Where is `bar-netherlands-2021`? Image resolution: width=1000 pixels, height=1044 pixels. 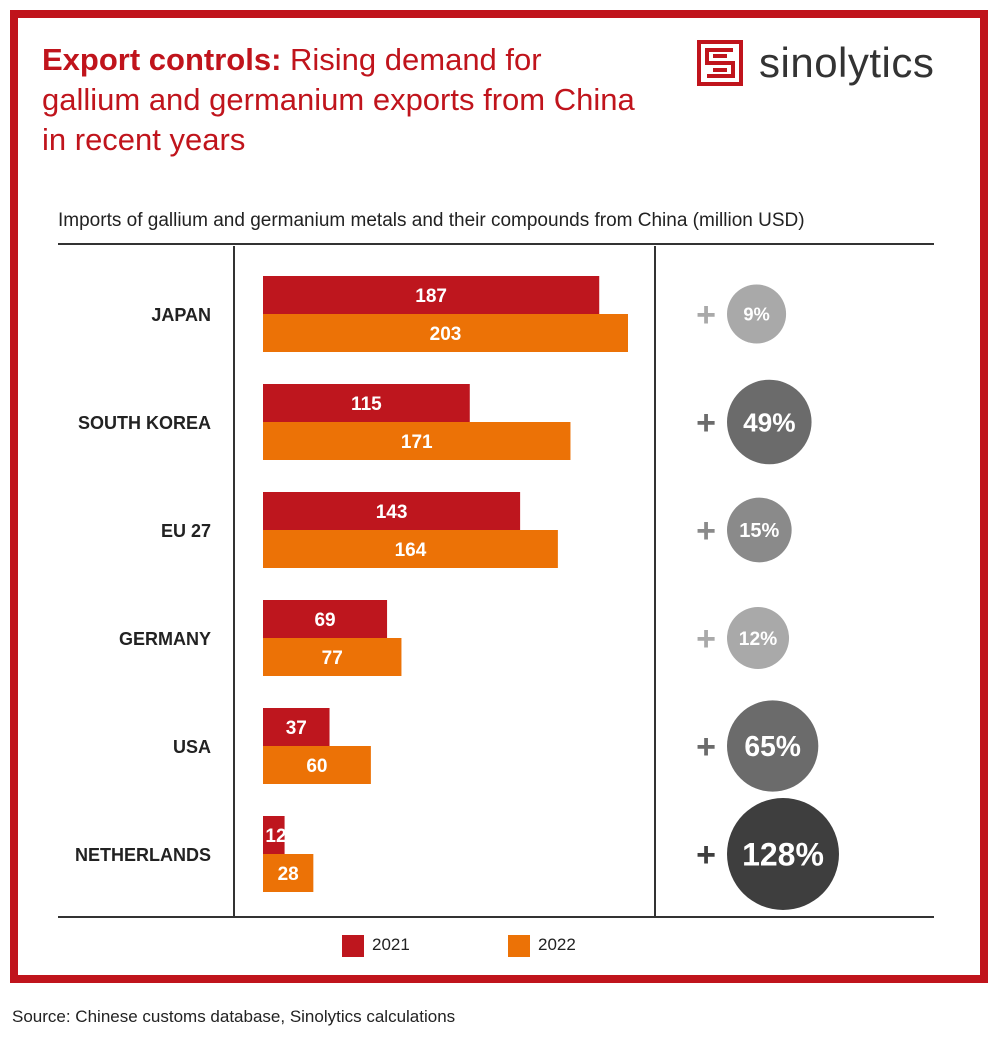 bar-netherlands-2021 is located at coordinates (274, 835).